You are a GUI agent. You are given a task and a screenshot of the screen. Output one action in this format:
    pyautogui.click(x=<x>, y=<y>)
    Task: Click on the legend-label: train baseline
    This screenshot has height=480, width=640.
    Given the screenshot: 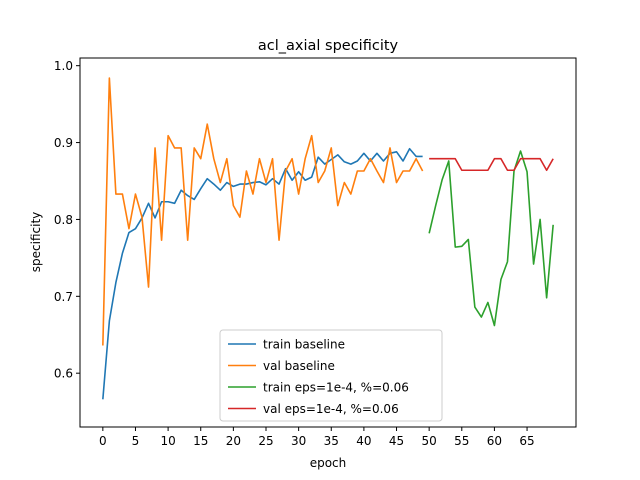 What is the action you would take?
    pyautogui.click(x=304, y=345)
    